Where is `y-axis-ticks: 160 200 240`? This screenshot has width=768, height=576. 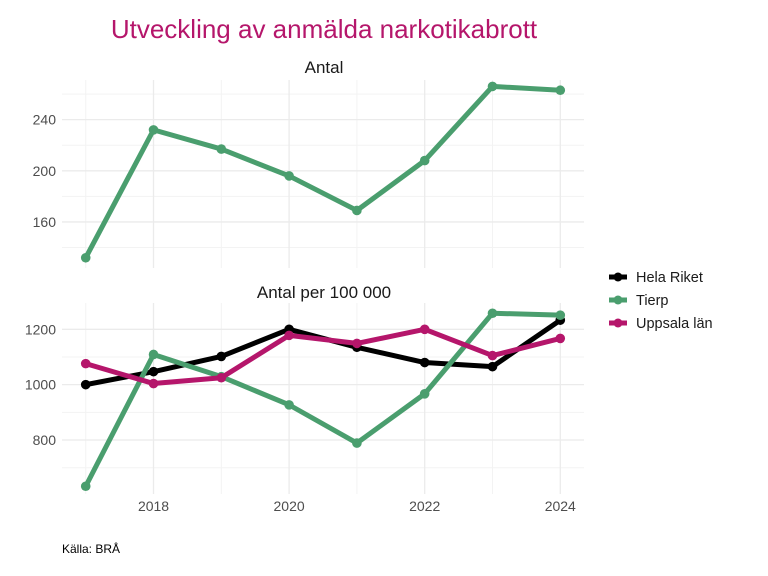 y-axis-ticks: 160 200 240 is located at coordinates (45, 171).